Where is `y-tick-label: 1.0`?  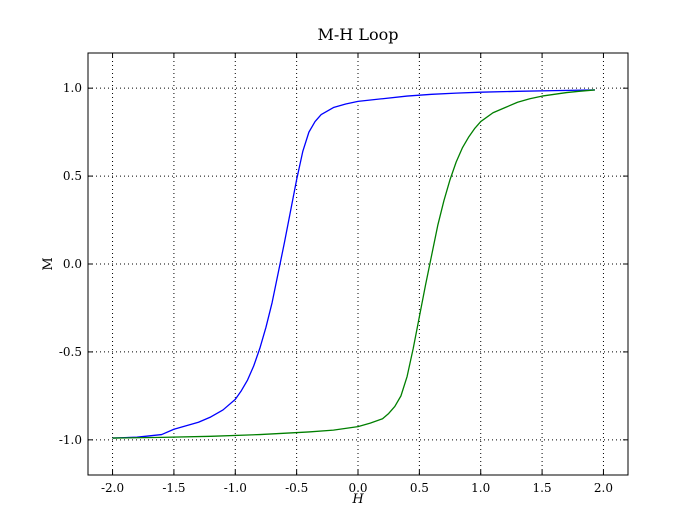 y-tick-label: 1.0 is located at coordinates (72, 88).